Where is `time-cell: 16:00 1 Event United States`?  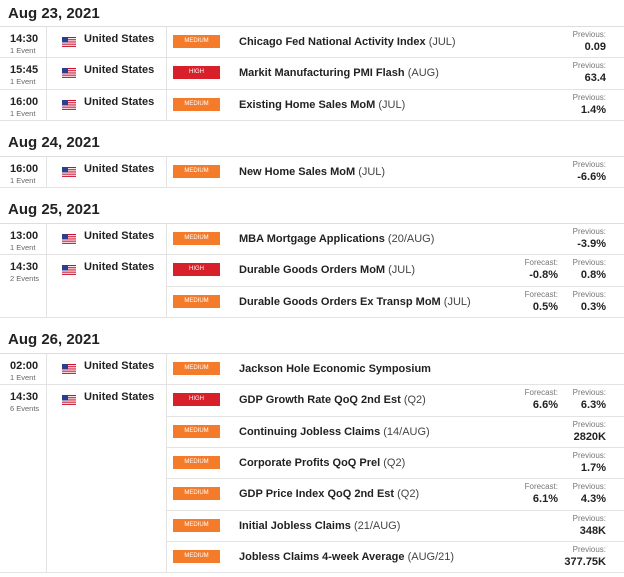
time-cell: 16:00 1 Event United States is located at coordinates (83, 105).